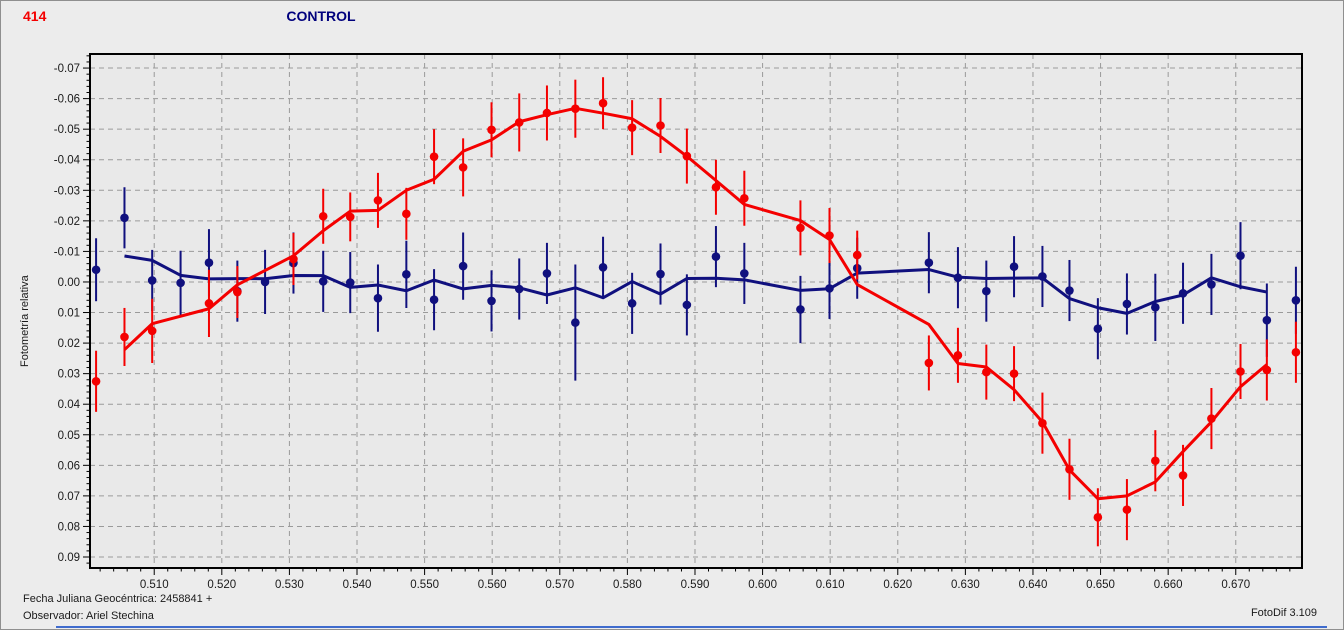  What do you see at coordinates (830, 585) in the screenshot?
I see `svg-text: 0.610` at bounding box center [830, 585].